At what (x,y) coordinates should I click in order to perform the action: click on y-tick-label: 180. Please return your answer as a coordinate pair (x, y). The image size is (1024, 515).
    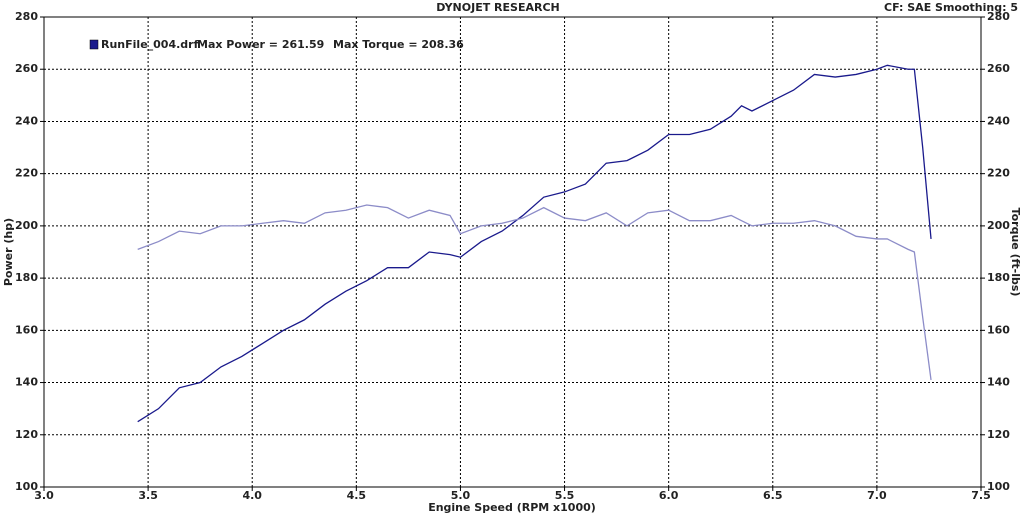
    Looking at the image, I should click on (26, 277).